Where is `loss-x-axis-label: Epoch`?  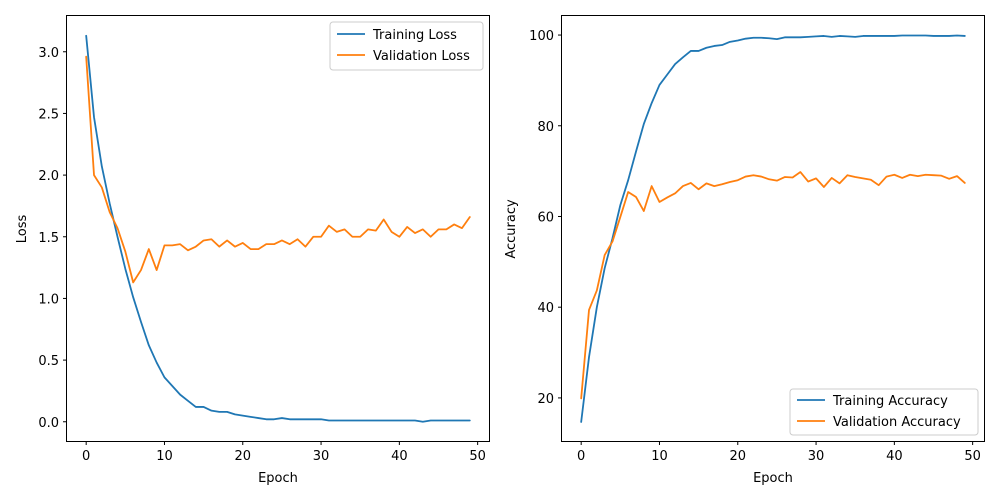
loss-x-axis-label: Epoch is located at coordinates (278, 478).